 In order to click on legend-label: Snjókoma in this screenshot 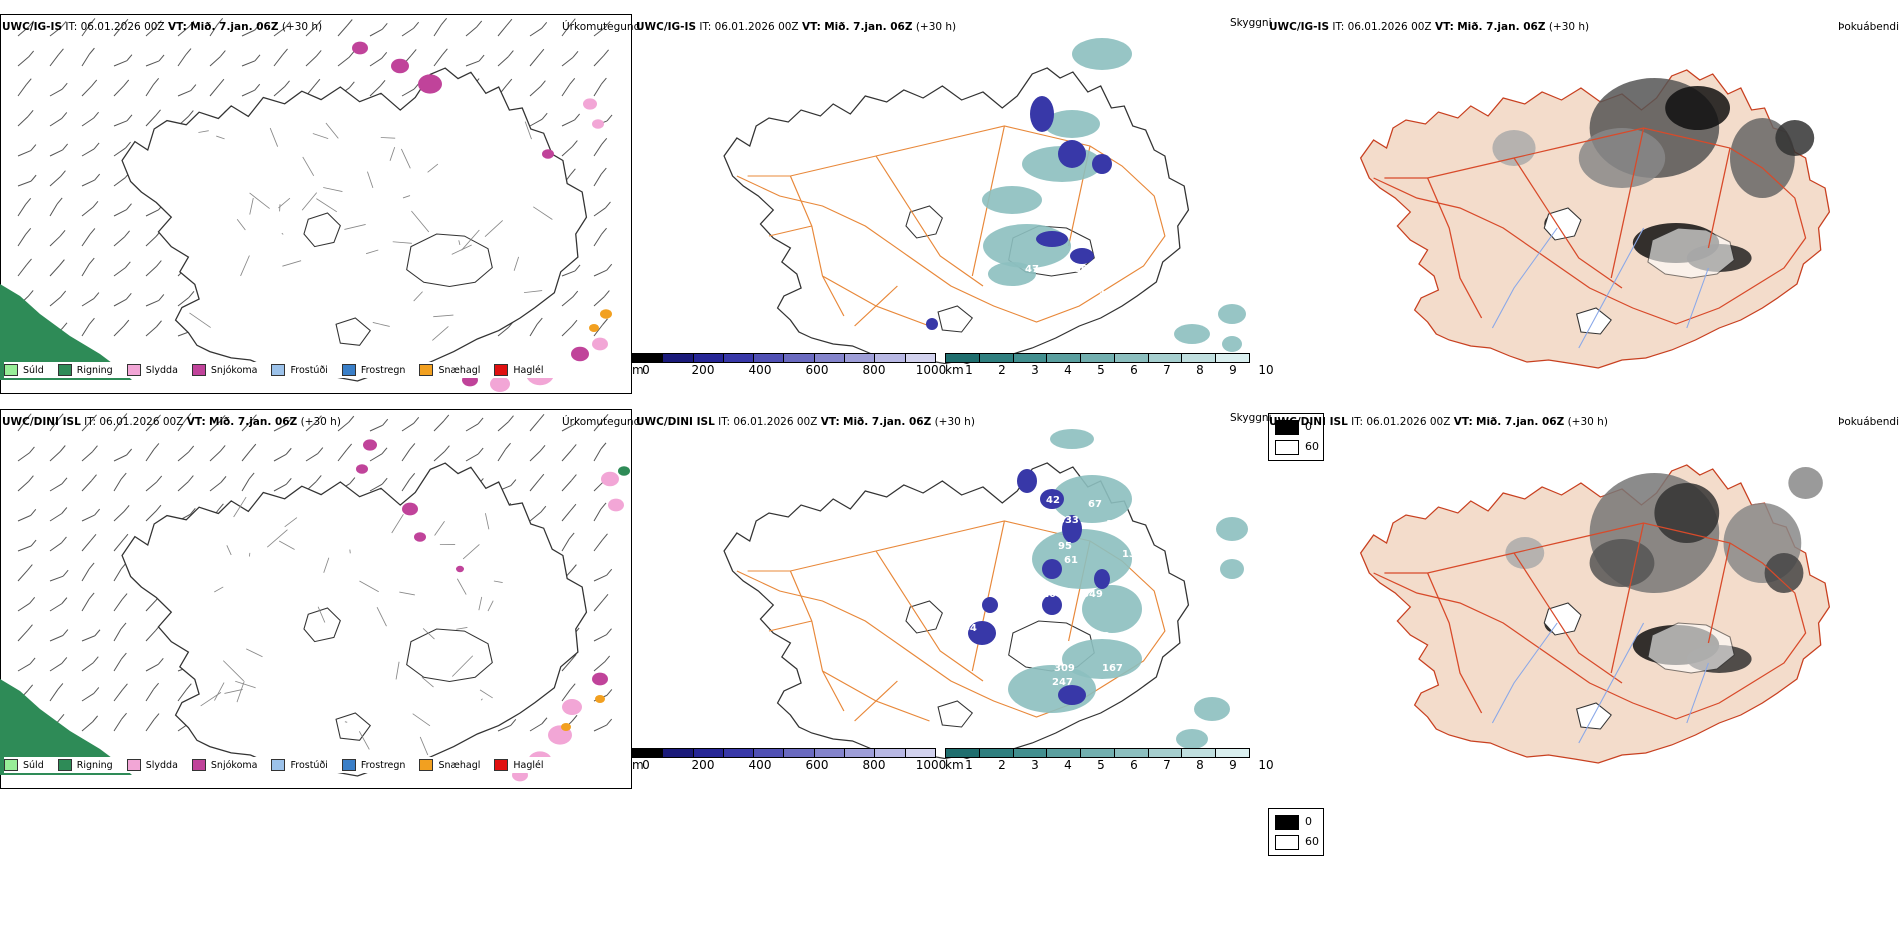, I will do `click(234, 765)`.